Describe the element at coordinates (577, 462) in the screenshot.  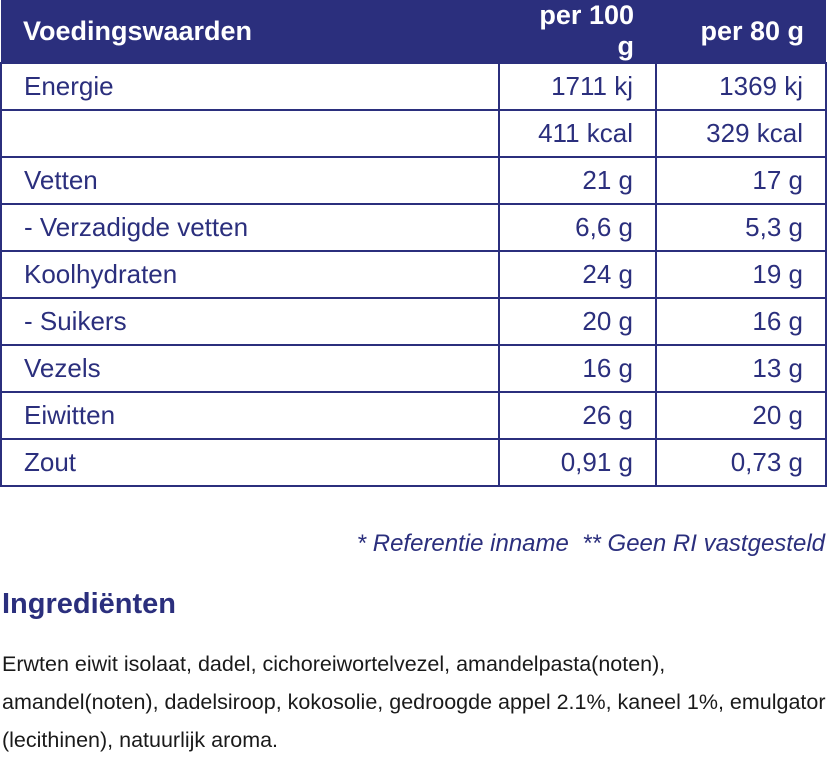
I see `table-cell: 0,91 g` at that location.